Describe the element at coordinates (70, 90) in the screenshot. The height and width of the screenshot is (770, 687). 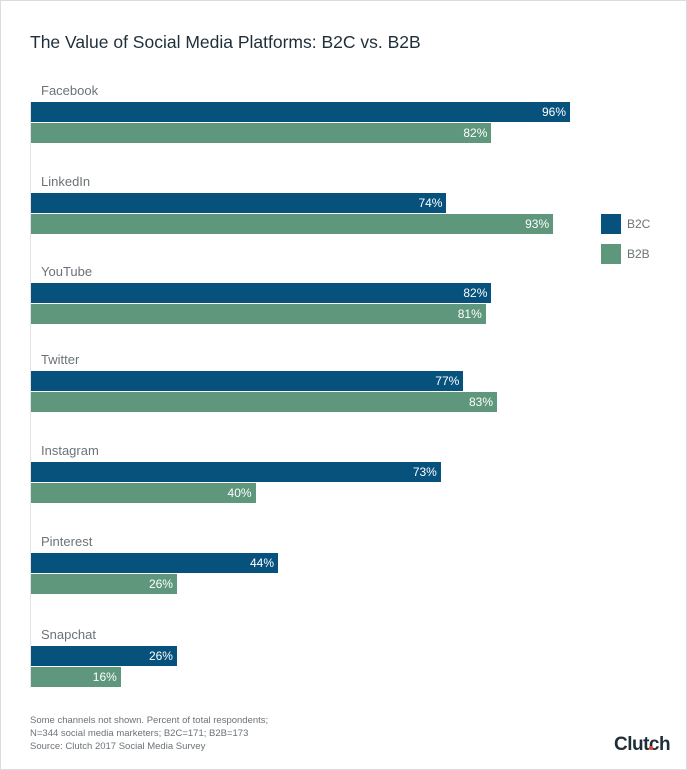
I see `category-label: Facebook` at that location.